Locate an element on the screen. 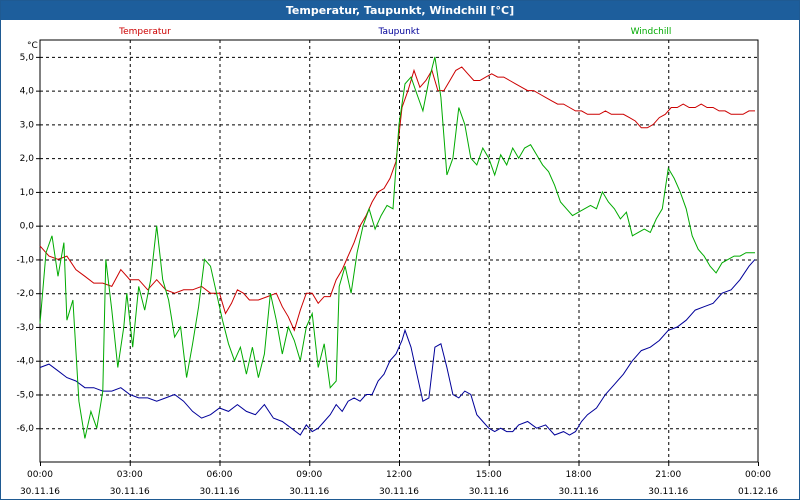 The image size is (800, 500). legend-temperatur: Temperatur is located at coordinates (144, 32).